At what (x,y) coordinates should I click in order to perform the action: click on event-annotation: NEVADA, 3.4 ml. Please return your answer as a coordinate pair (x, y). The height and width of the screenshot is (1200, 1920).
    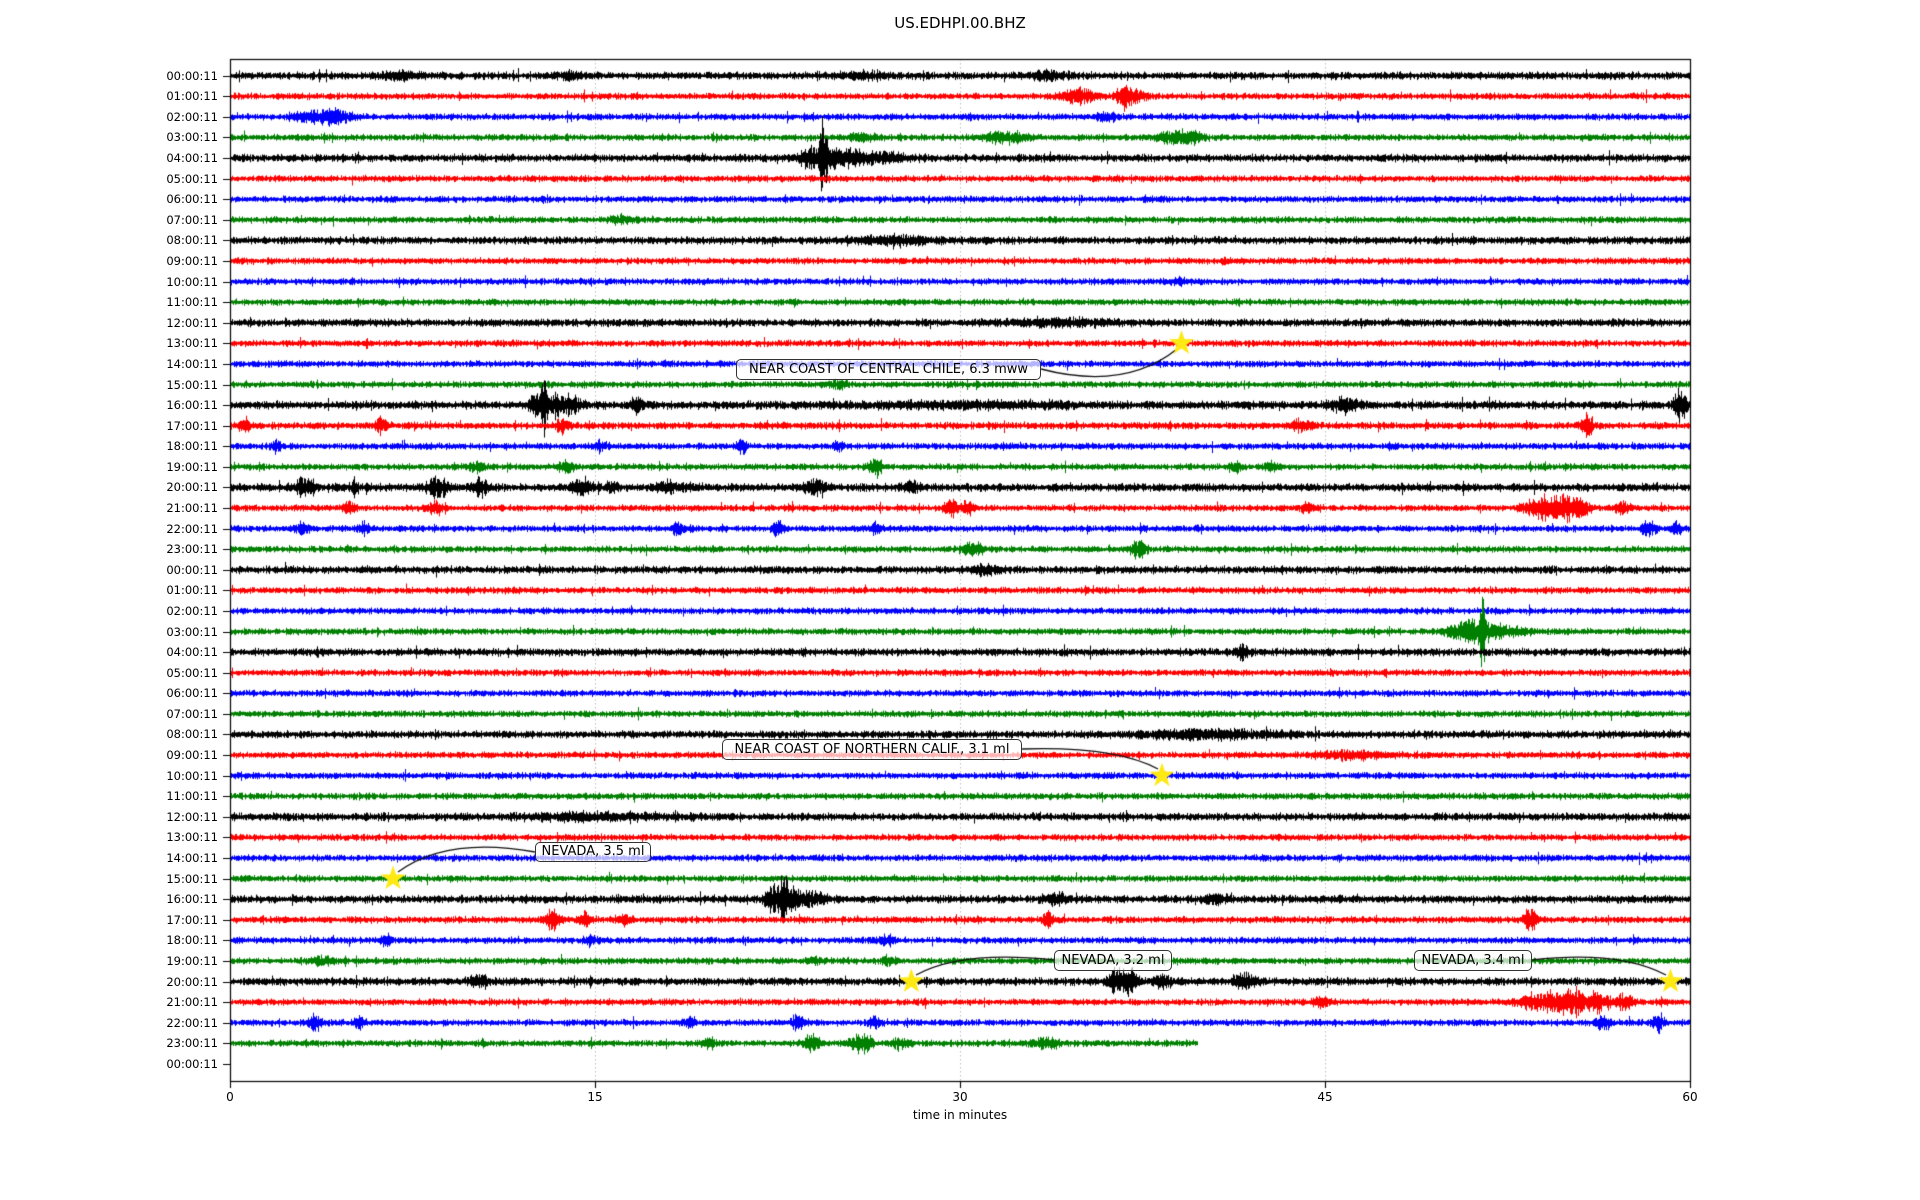
    Looking at the image, I should click on (1473, 960).